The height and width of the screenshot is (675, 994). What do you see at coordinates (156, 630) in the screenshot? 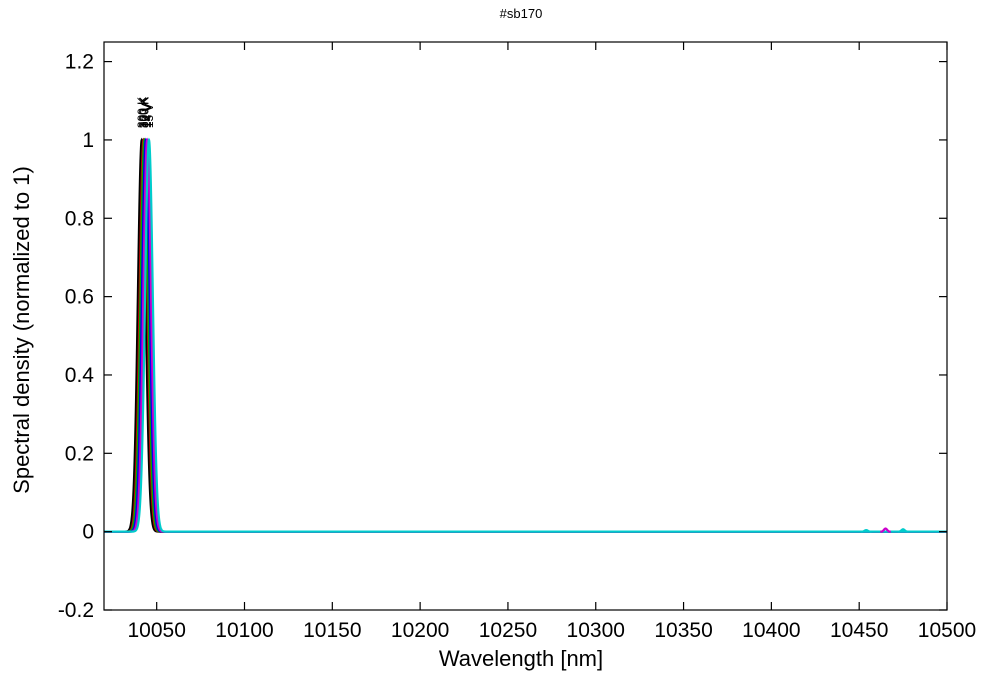
I see `x-tick-label: 10050` at bounding box center [156, 630].